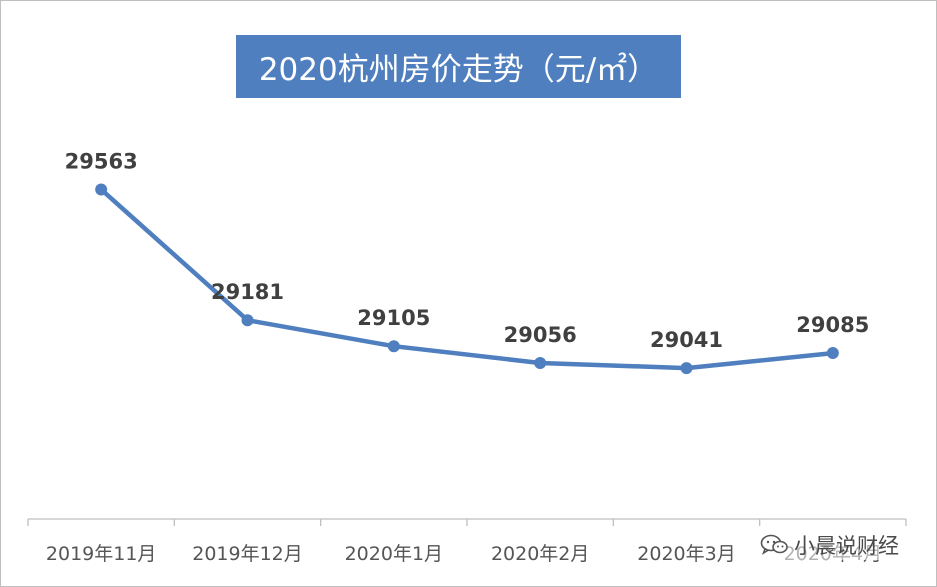 The width and height of the screenshot is (937, 587). What do you see at coordinates (774, 544) in the screenshot?
I see `wechat-icon` at bounding box center [774, 544].